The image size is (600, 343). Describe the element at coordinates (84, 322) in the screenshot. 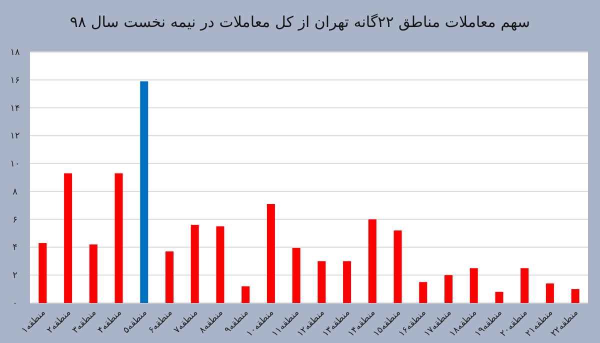

I see `x-tick-label: منطقه۳` at that location.